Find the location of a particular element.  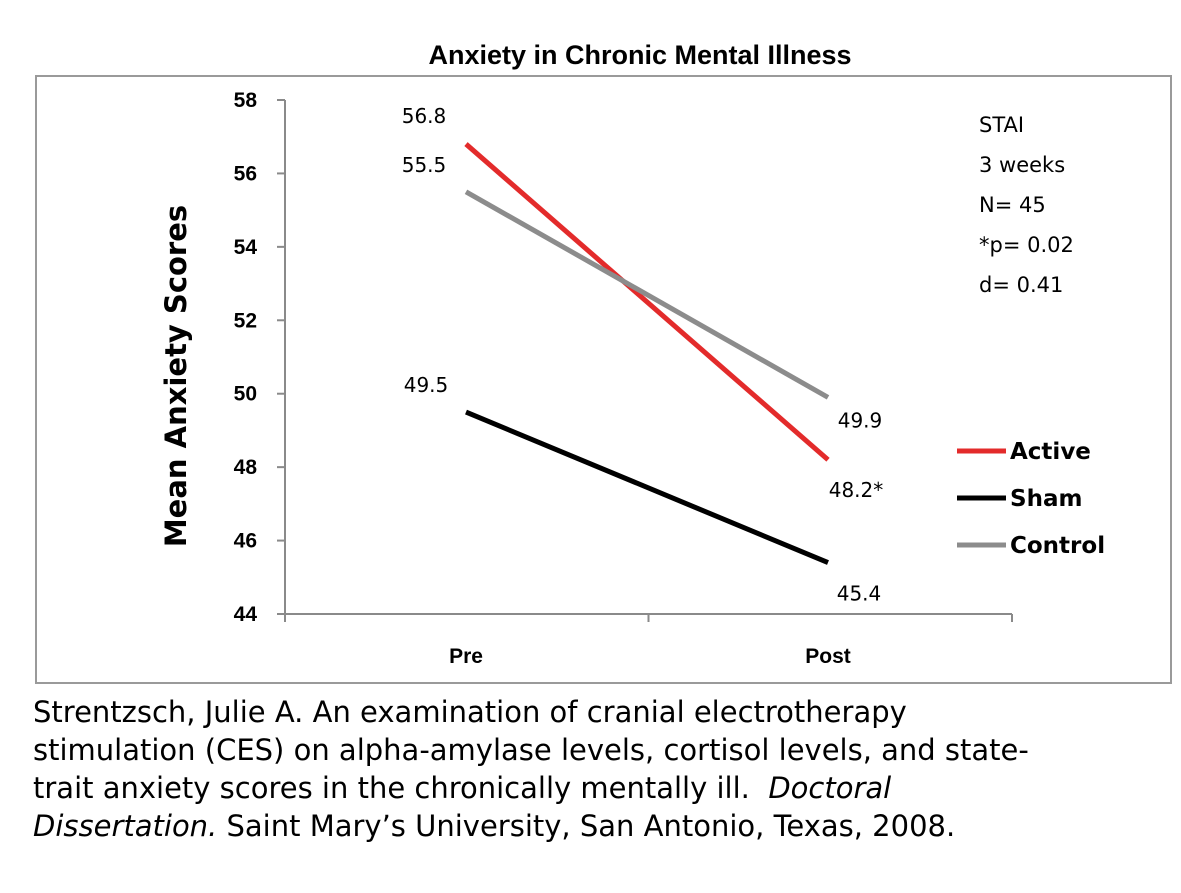

legend: Active Sham Control is located at coordinates (1031, 499).